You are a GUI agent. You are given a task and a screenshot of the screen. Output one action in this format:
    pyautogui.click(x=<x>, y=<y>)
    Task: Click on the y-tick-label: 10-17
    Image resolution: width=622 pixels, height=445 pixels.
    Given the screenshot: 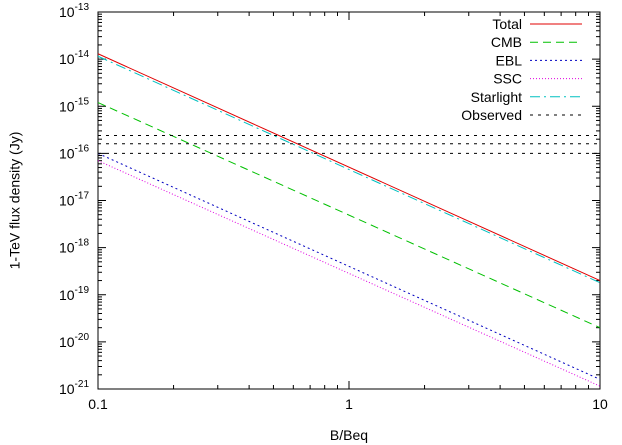 What is the action you would take?
    pyautogui.click(x=74, y=200)
    